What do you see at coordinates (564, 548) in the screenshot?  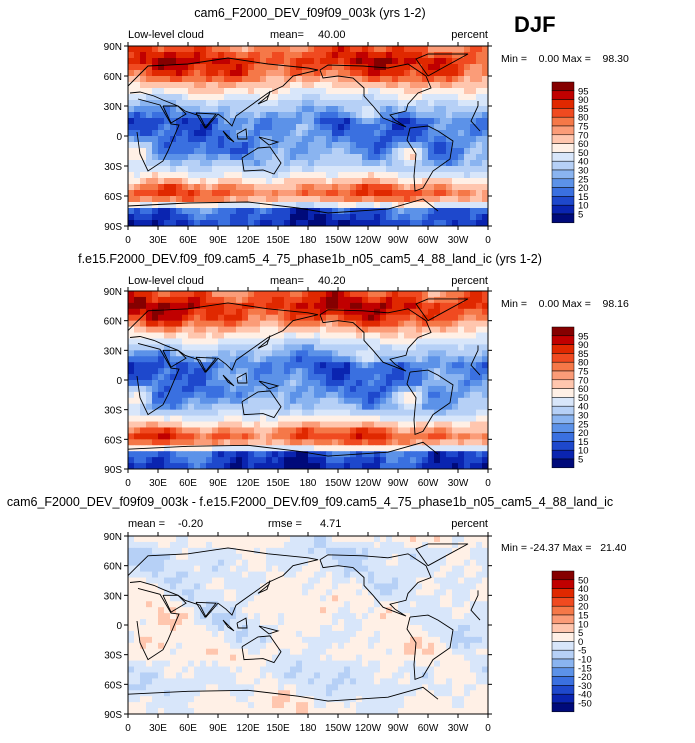 I see `min-max-label: Min = -24.37 Max = 21.40` at bounding box center [564, 548].